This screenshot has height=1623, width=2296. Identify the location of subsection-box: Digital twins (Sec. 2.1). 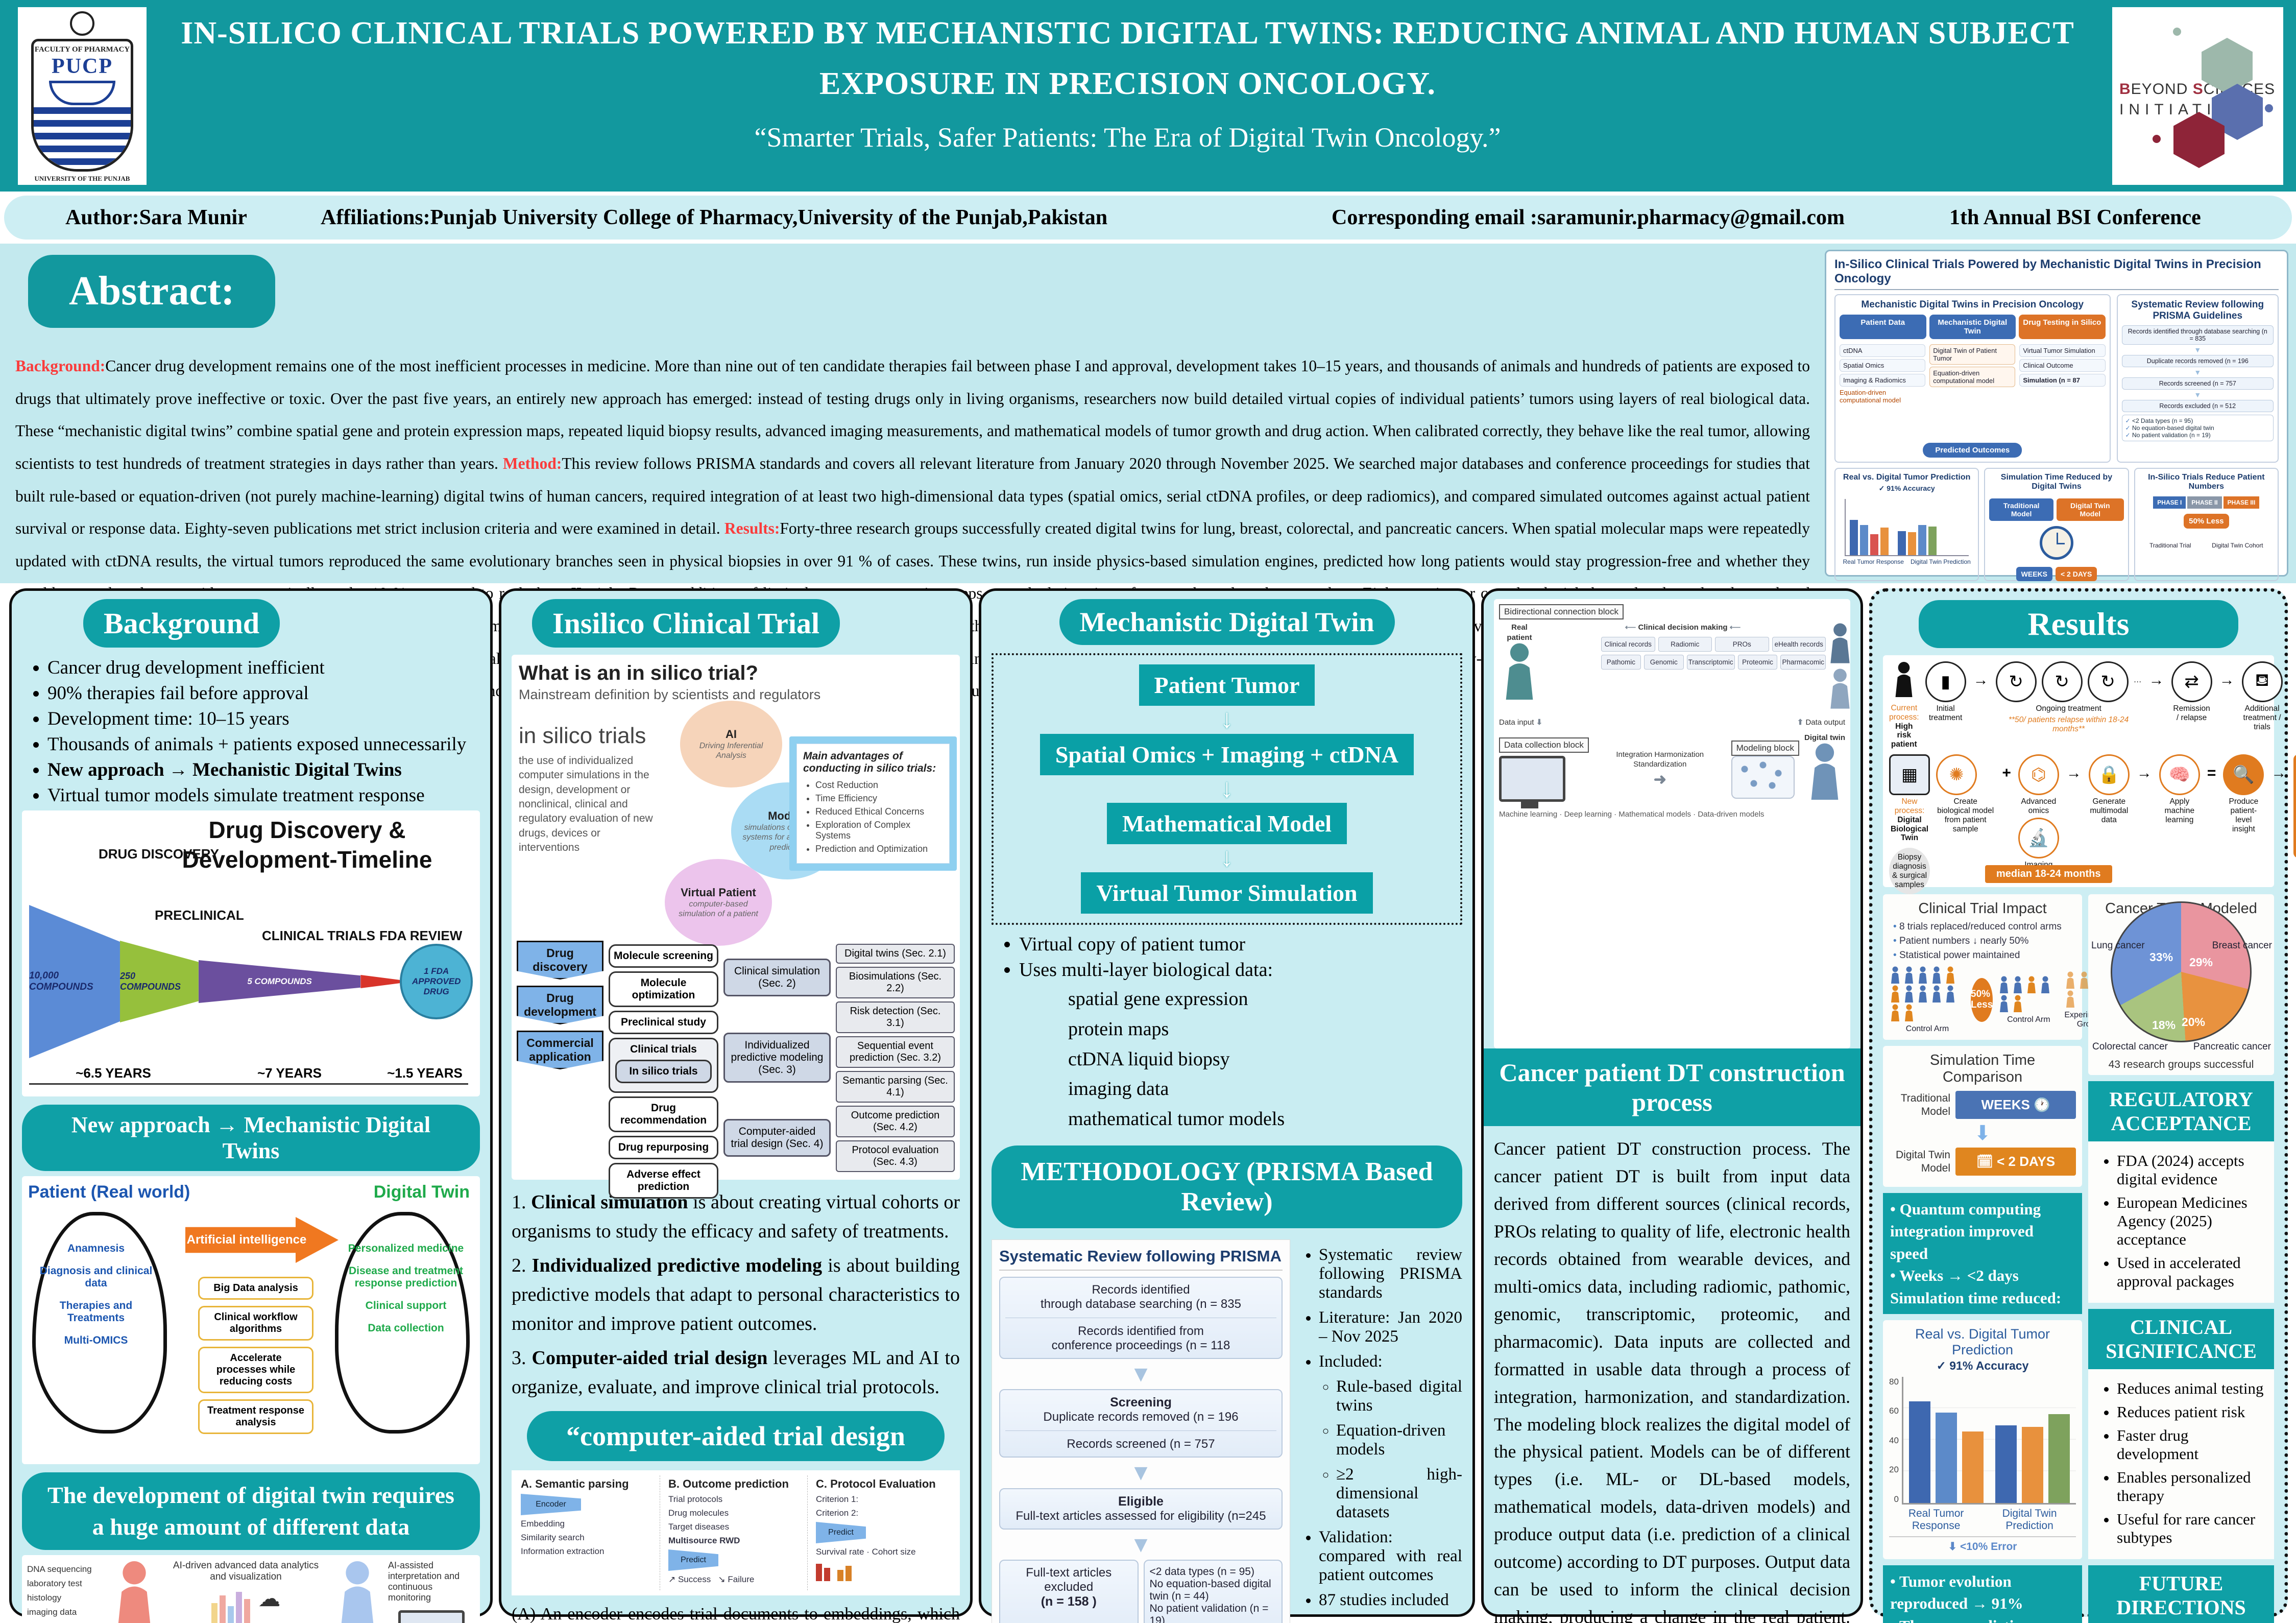
(895, 954).